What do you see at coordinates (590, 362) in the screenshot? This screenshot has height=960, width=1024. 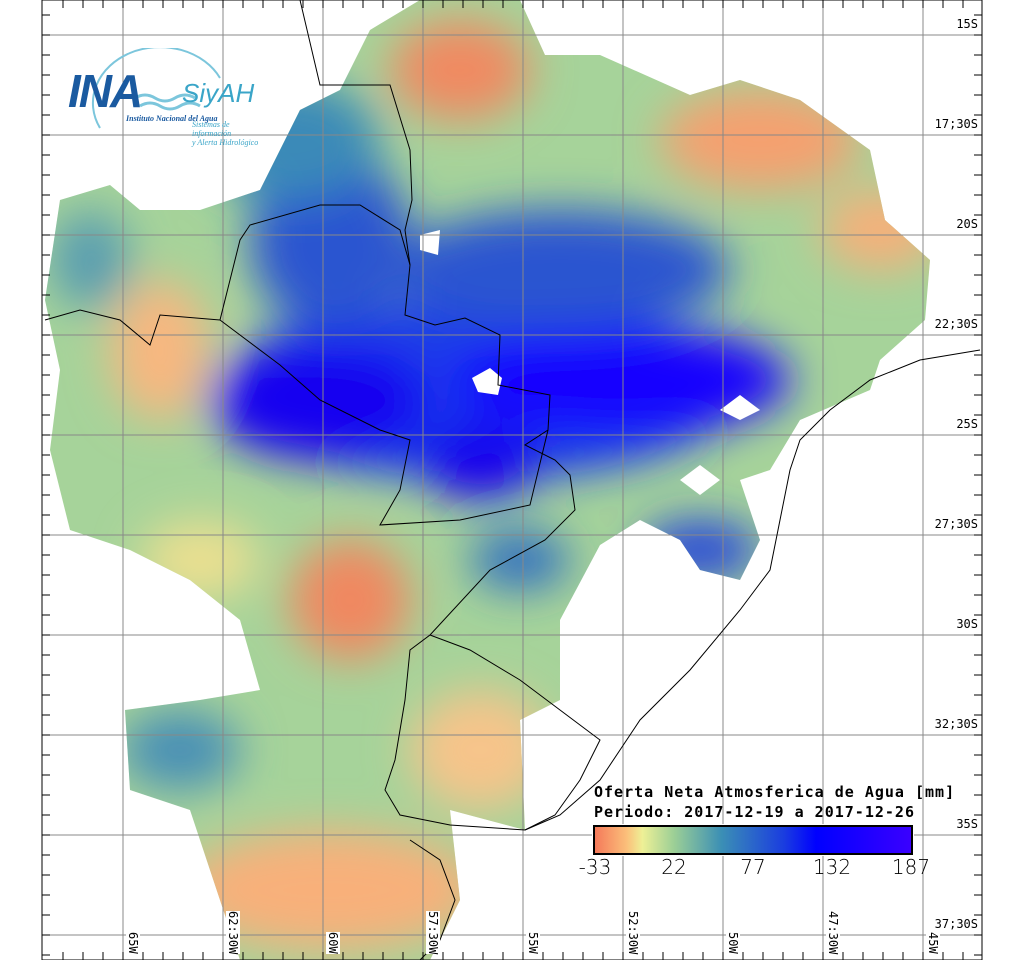 I see `missing-data-patches` at bounding box center [590, 362].